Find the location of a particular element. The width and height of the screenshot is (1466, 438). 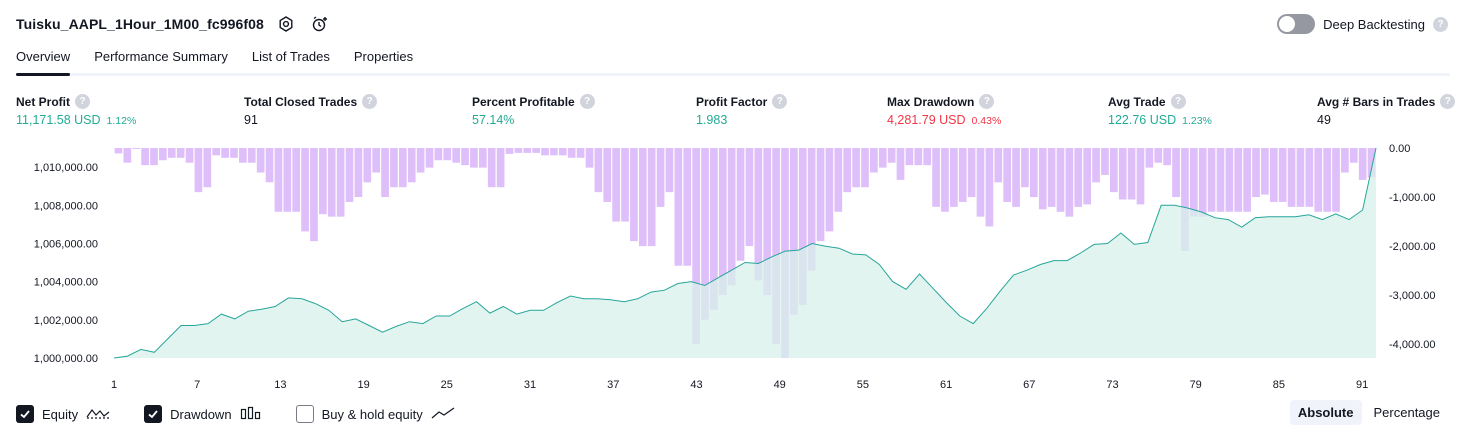

x-tick-label: 7 is located at coordinates (197, 385).